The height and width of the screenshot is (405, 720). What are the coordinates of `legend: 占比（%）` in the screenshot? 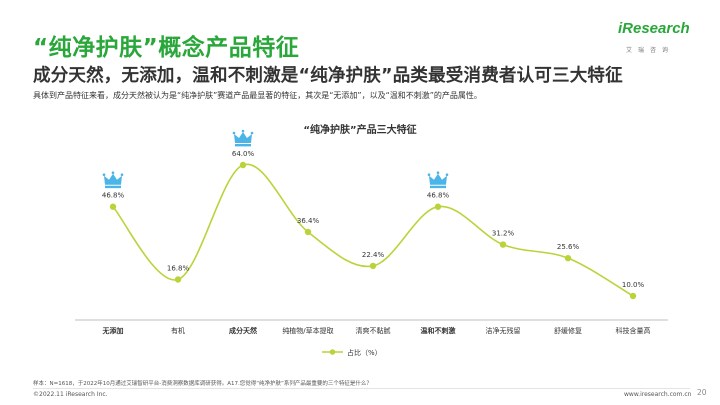 It's located at (352, 352).